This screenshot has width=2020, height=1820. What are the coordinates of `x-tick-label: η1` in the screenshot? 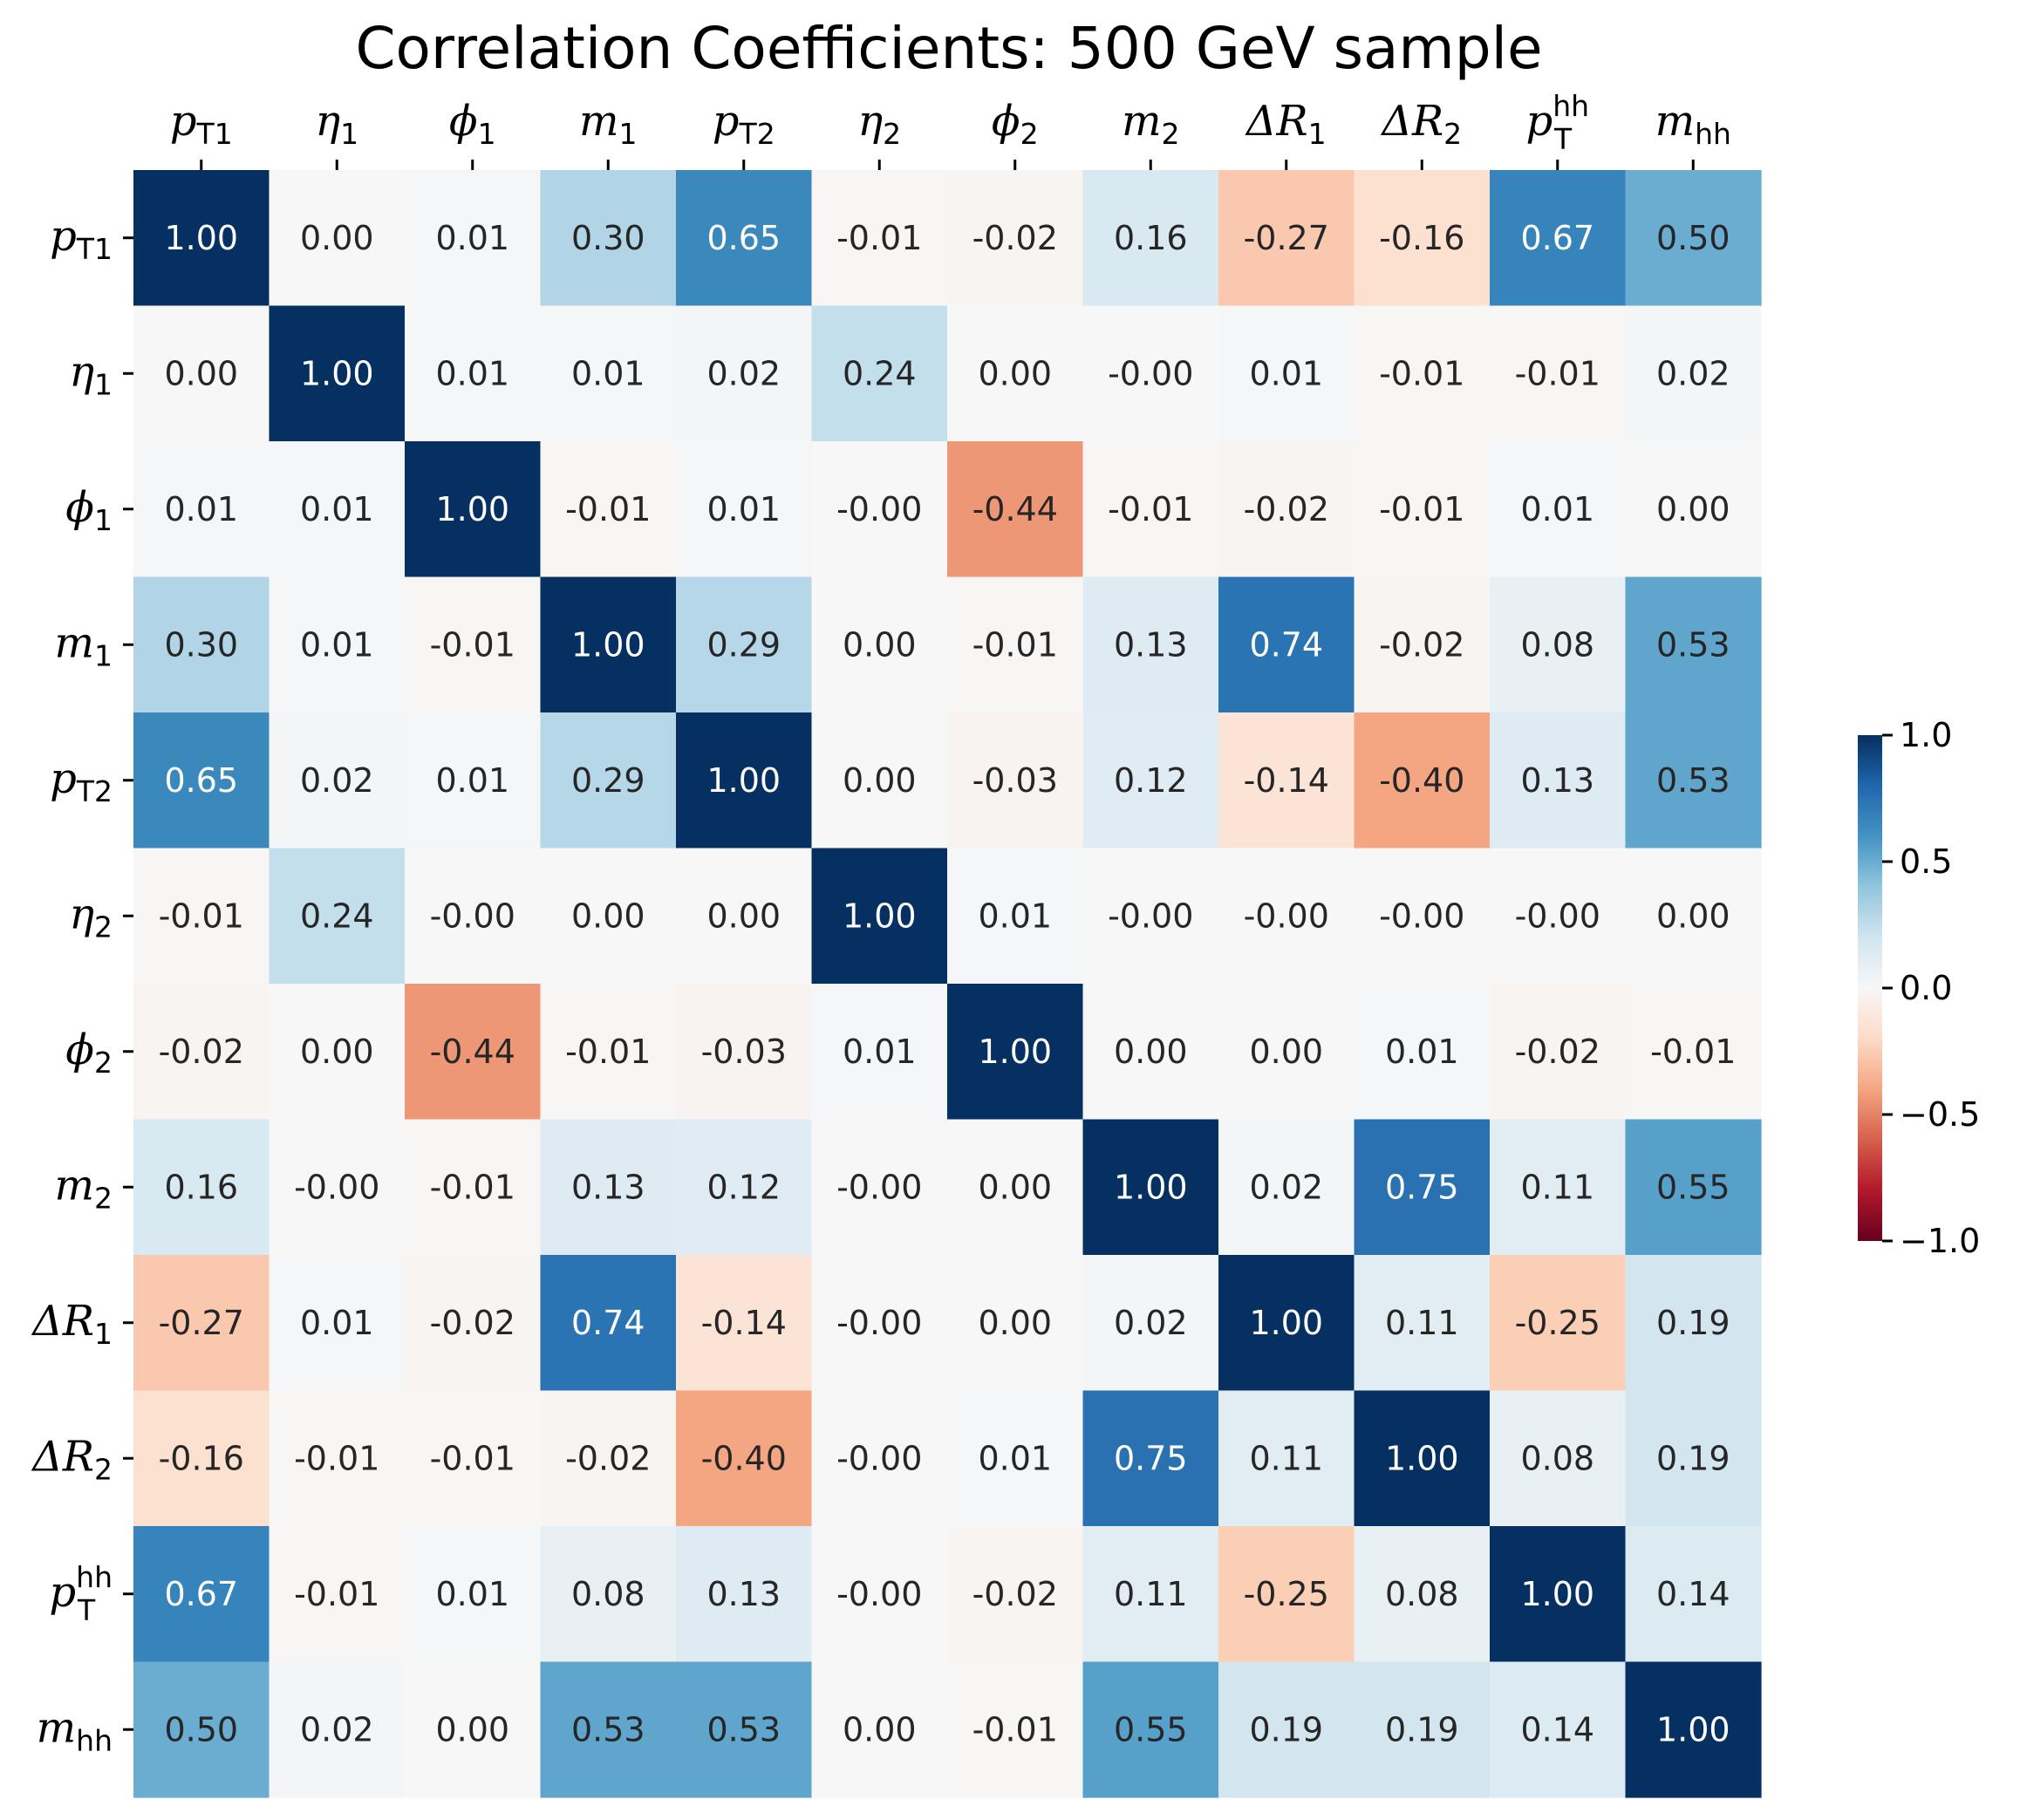 It's located at (336, 124).